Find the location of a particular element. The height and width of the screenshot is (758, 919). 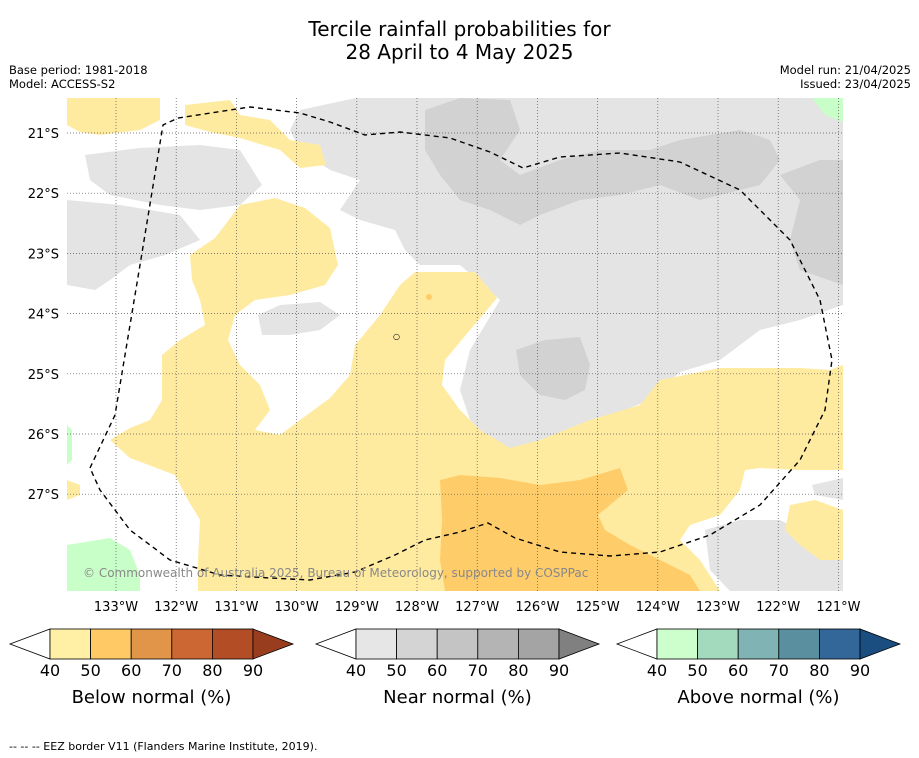

lon-label: 126°W is located at coordinates (537, 607).